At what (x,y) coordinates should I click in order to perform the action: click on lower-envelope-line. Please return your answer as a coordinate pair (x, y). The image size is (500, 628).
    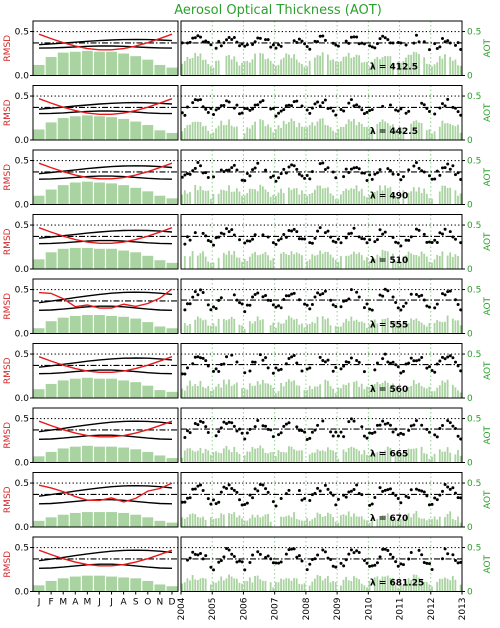
    Looking at the image, I should click on (105, 308).